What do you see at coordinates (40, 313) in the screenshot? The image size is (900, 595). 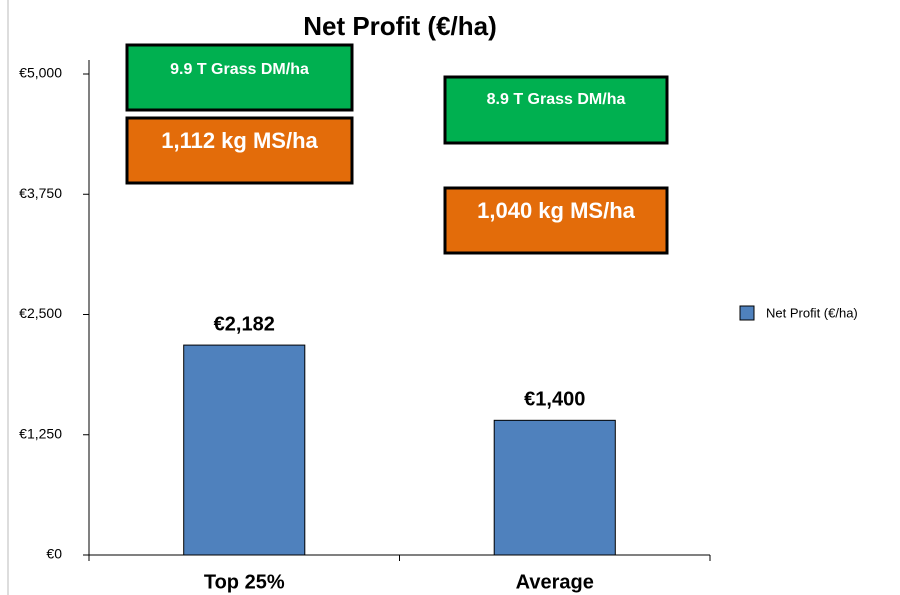 I see `y-tick-label: €2,500` at bounding box center [40, 313].